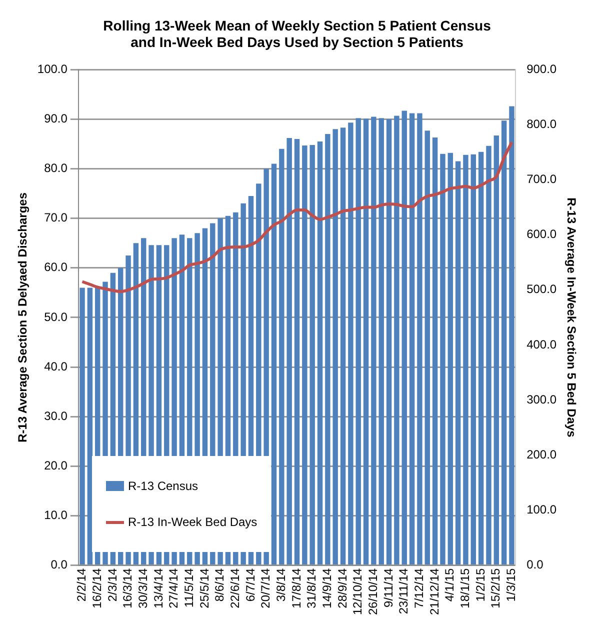 This screenshot has height=630, width=596. Describe the element at coordinates (342, 588) in the screenshot. I see `x-tick-label: 28/9/14` at that location.